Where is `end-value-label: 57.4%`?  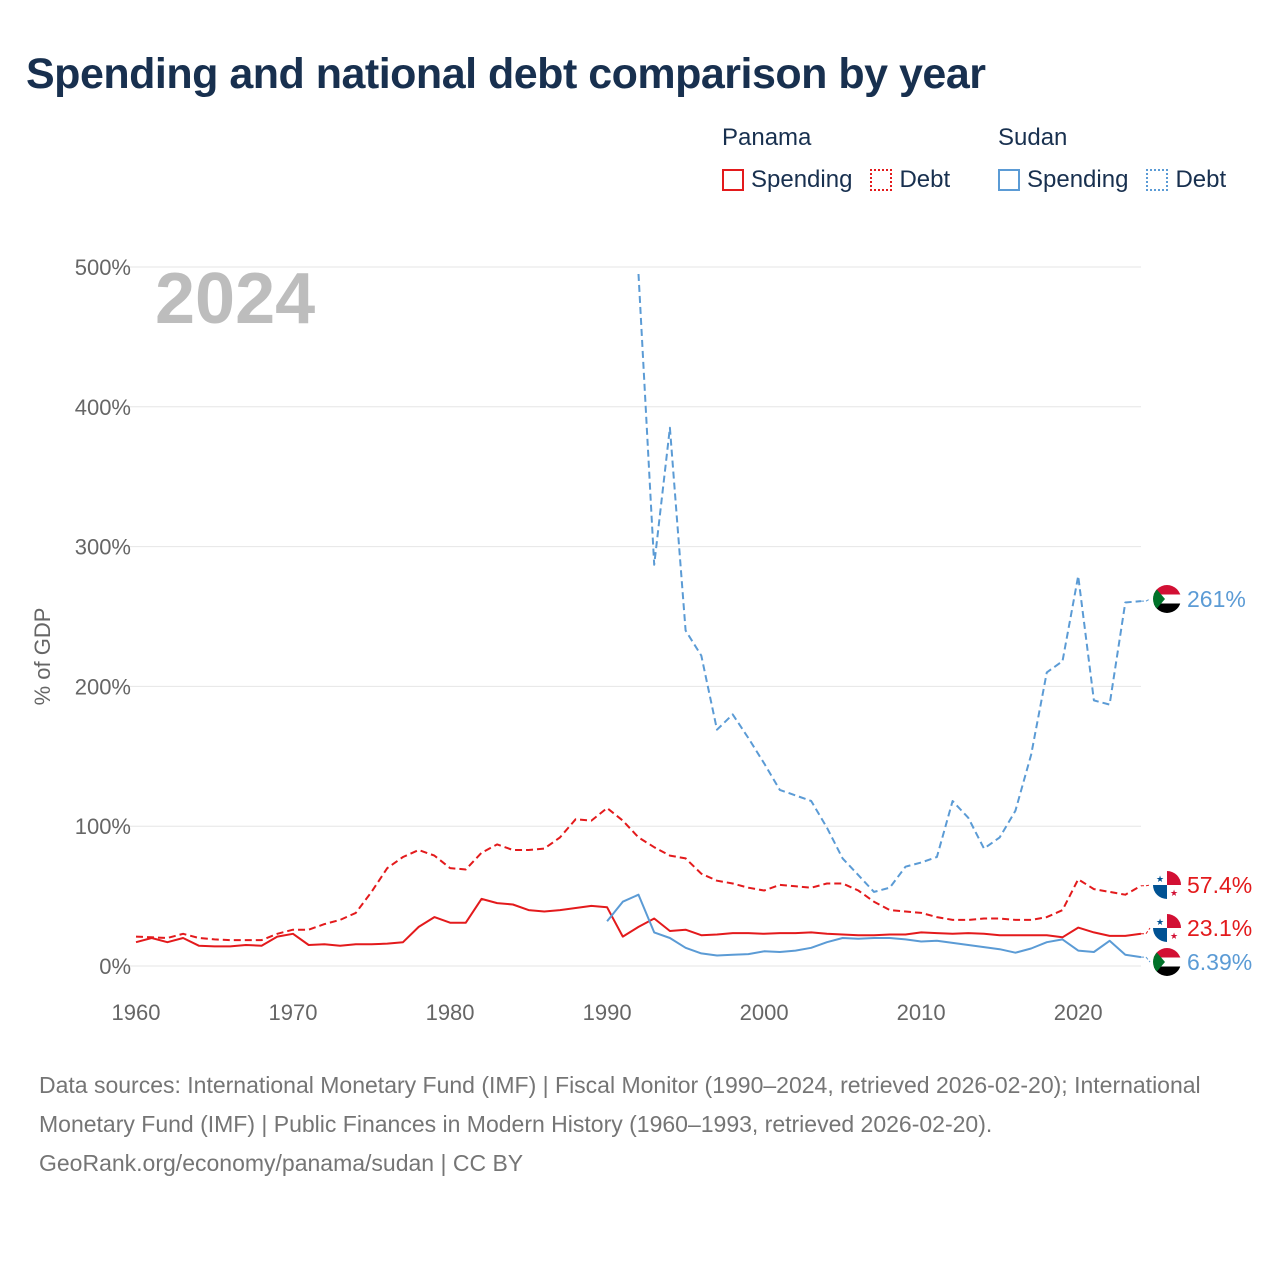
end-value-label: 57.4% is located at coordinates (1219, 885).